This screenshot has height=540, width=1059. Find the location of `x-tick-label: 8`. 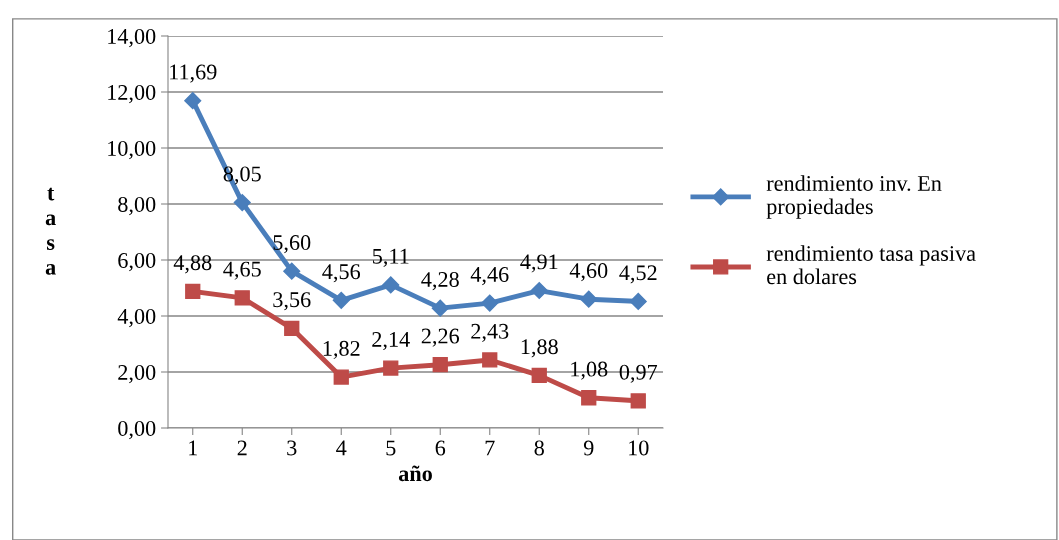

x-tick-label: 8 is located at coordinates (539, 448).